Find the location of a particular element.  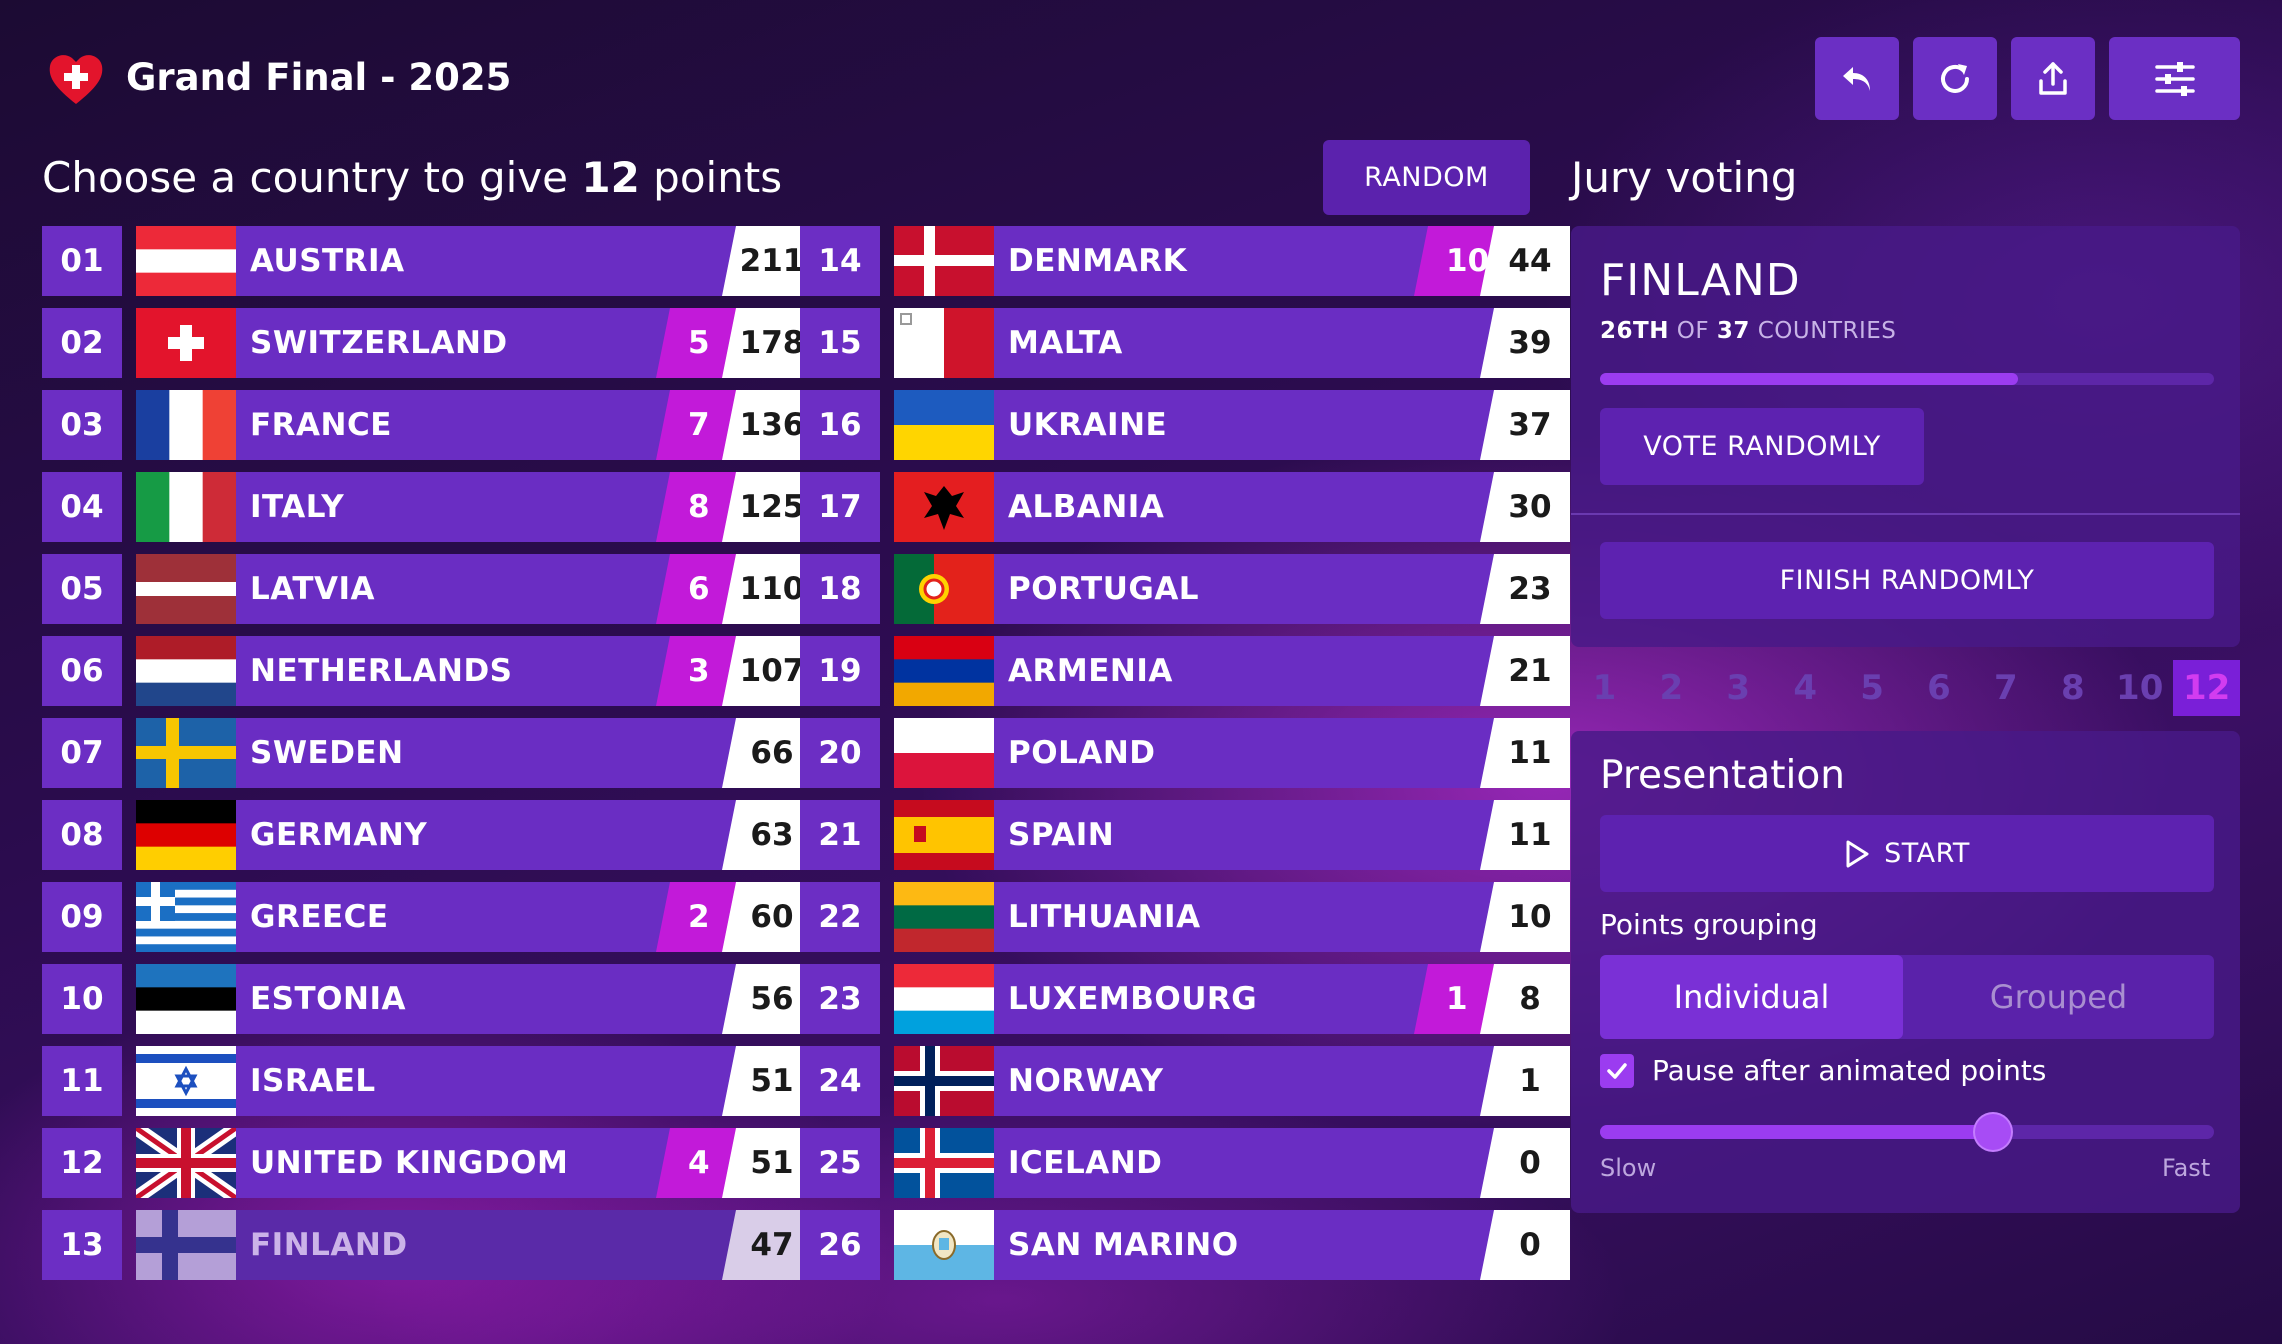

country-row: 07 SWEDEN 66 is located at coordinates (427, 753).